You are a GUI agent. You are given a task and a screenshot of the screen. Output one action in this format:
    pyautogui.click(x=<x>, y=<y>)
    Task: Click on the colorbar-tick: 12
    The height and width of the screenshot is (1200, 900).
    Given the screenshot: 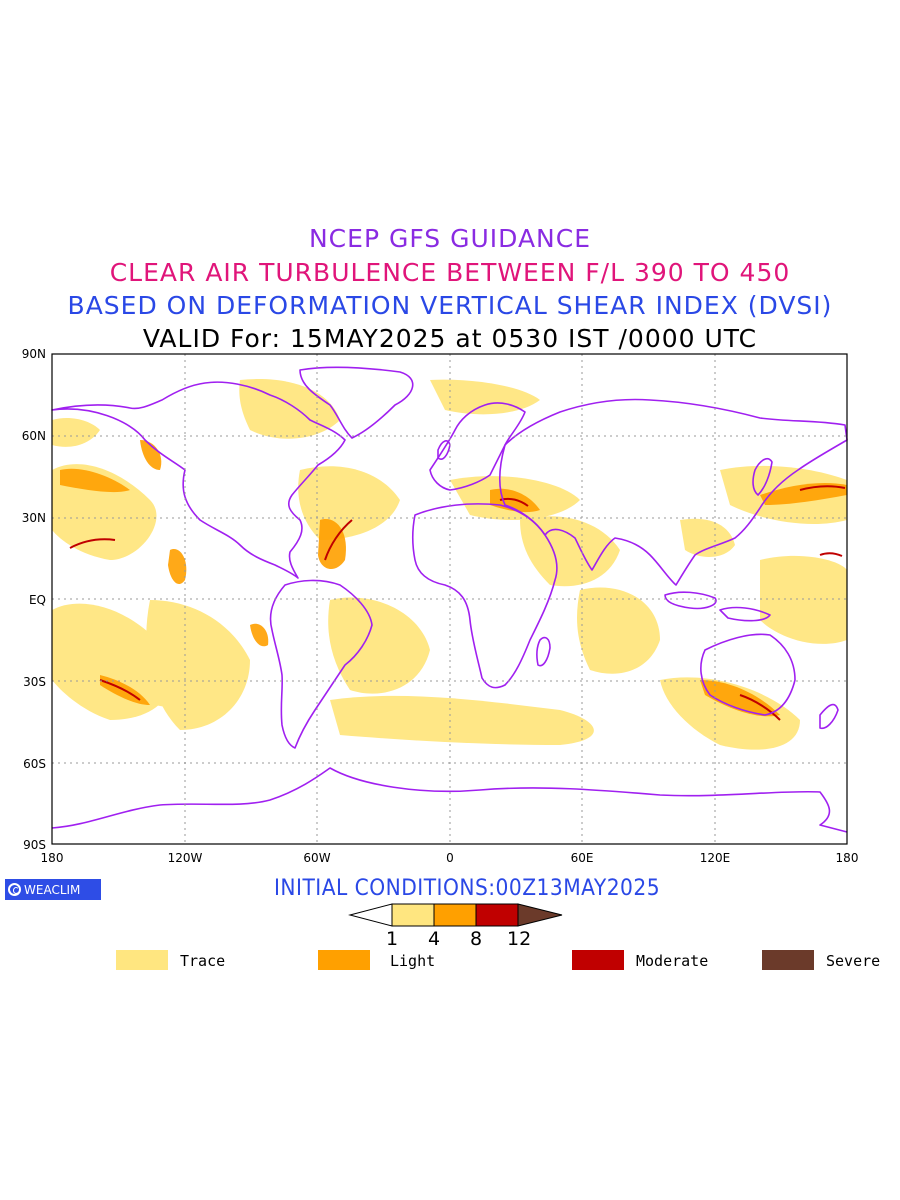 What is the action you would take?
    pyautogui.click(x=519, y=939)
    